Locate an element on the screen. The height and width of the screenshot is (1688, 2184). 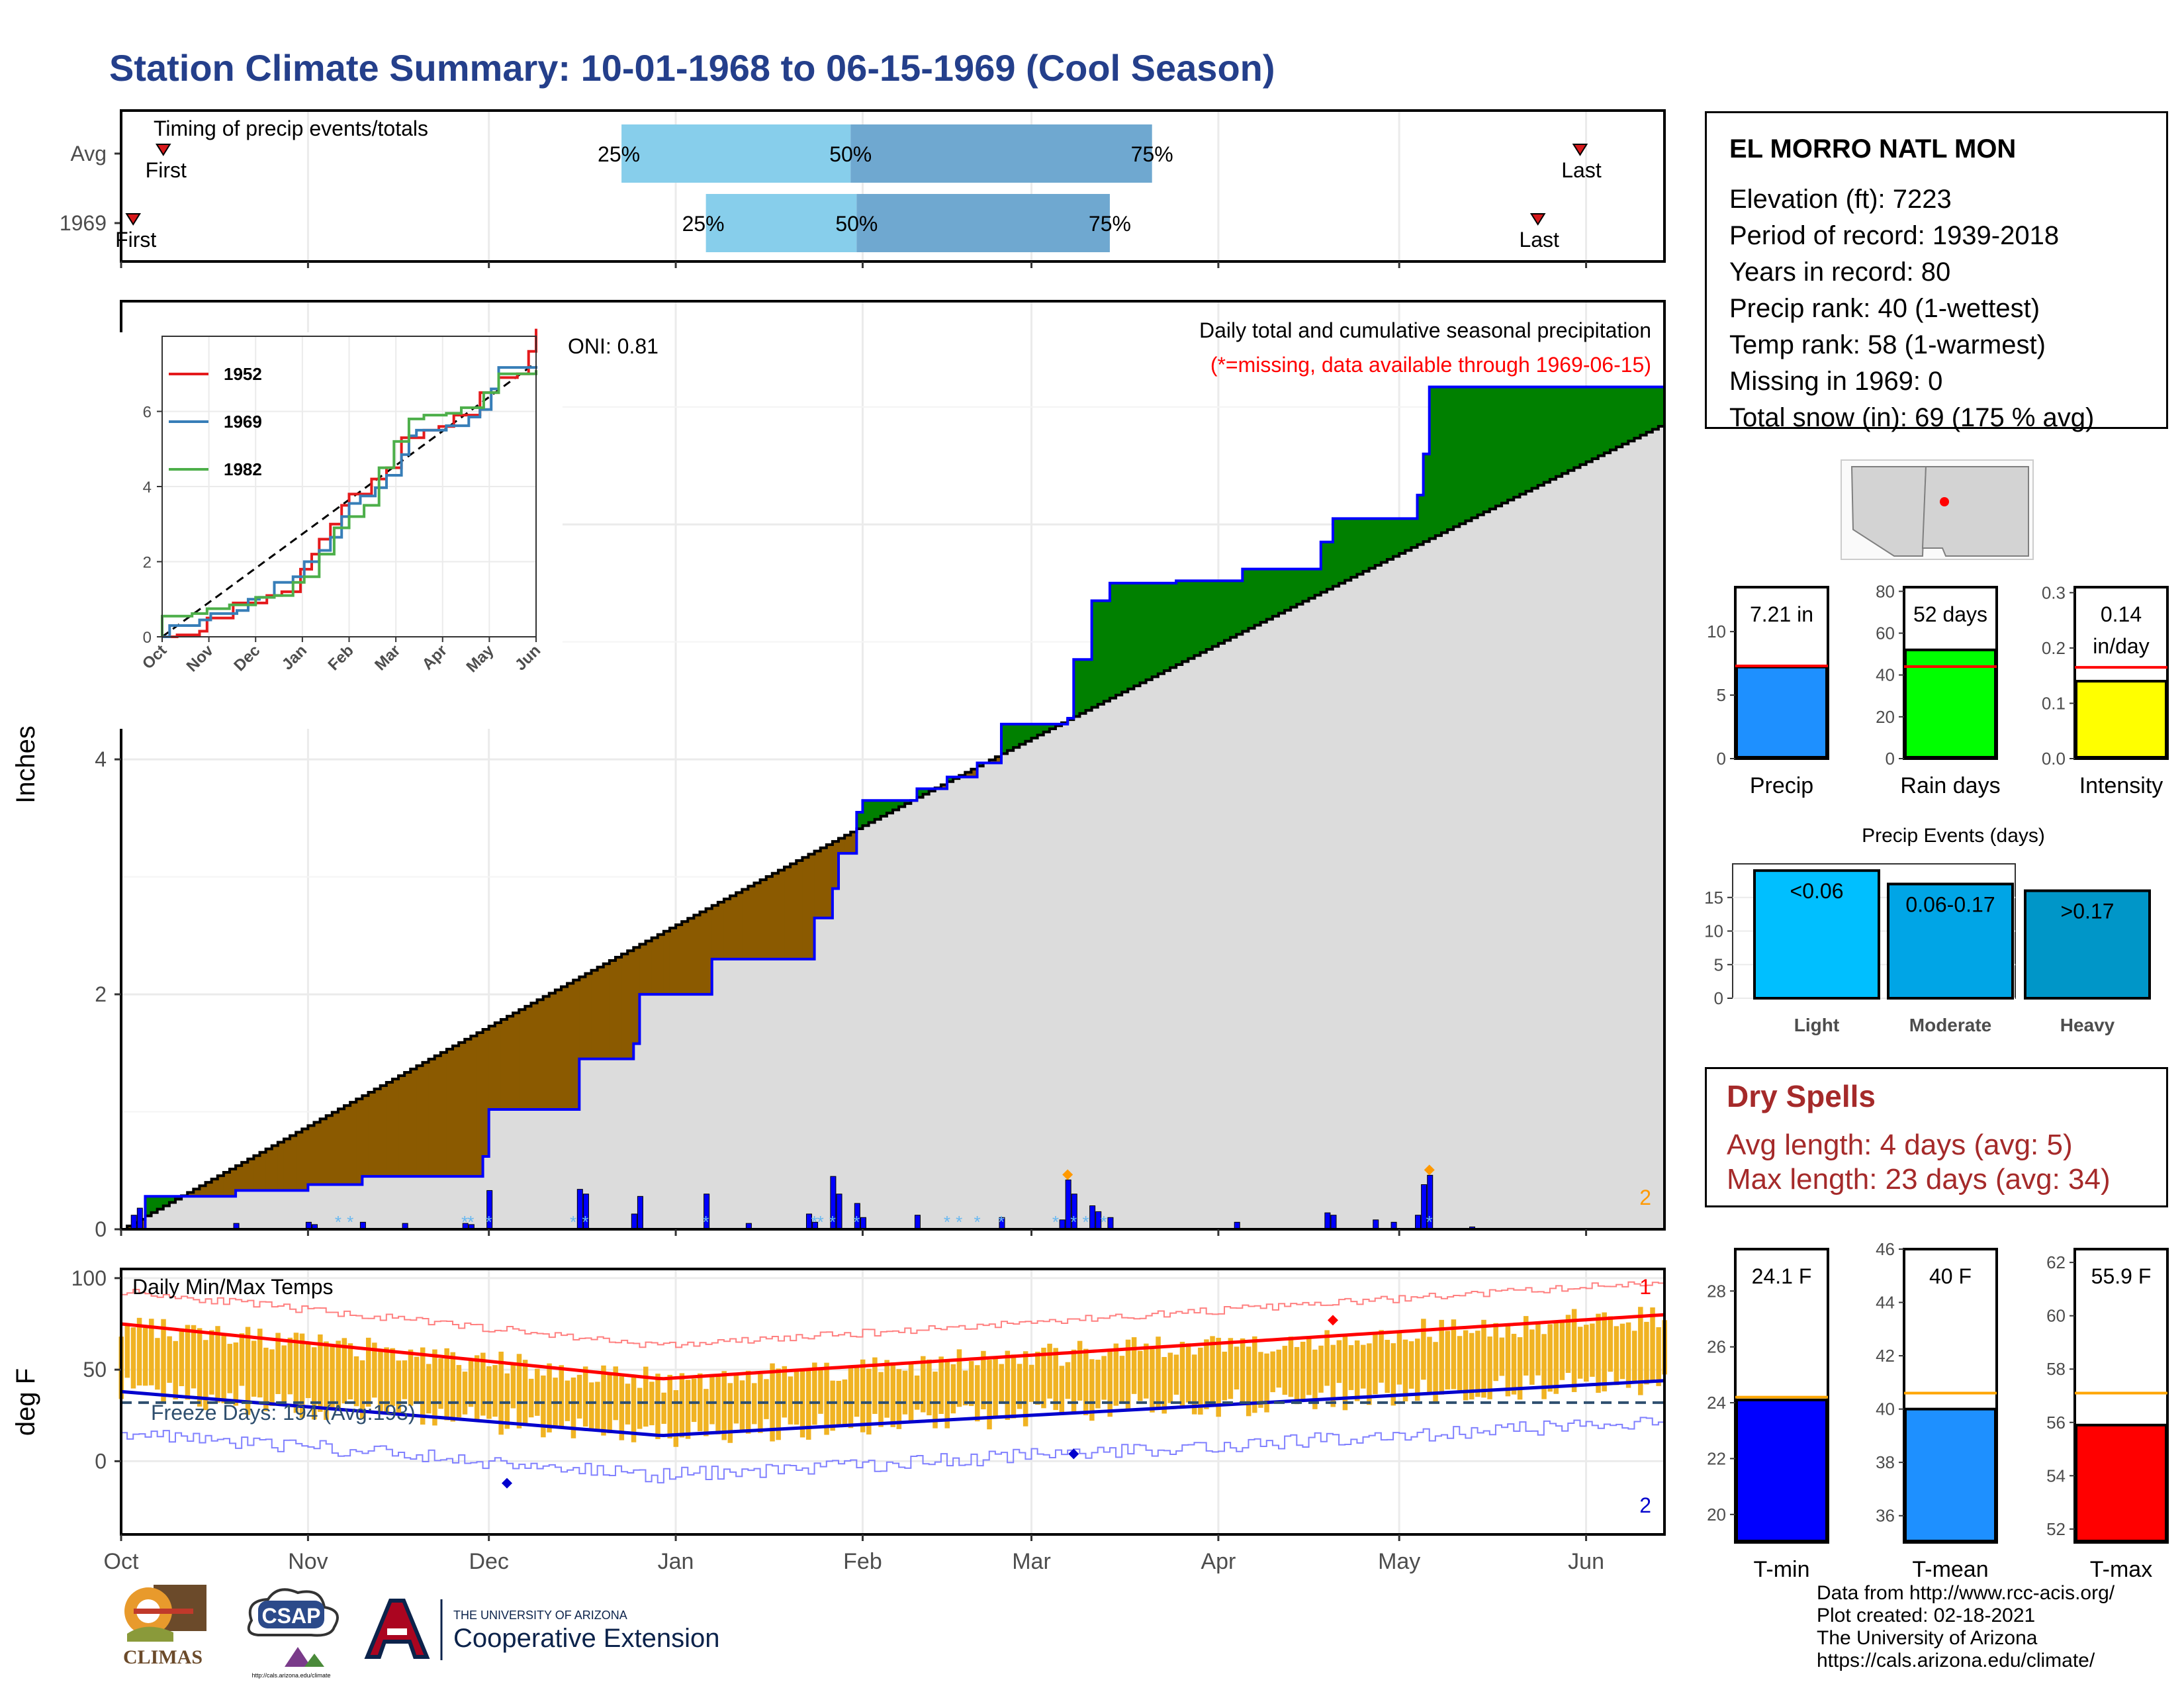
precip-summary-value-label: 52 days is located at coordinates (1950, 614).